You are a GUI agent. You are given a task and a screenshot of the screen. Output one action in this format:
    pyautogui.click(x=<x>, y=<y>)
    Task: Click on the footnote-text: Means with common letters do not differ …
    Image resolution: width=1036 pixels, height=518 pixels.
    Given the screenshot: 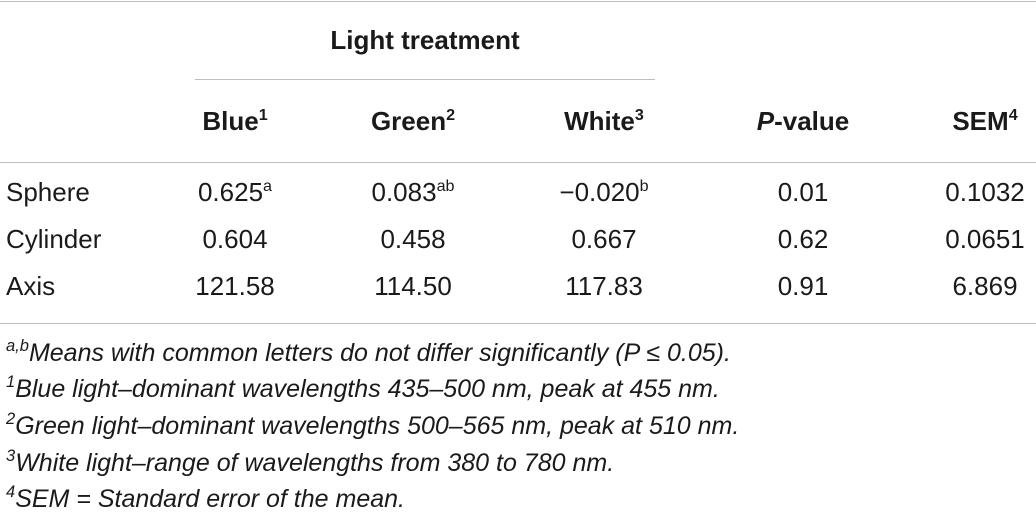 What is the action you would take?
    pyautogui.click(x=379, y=353)
    